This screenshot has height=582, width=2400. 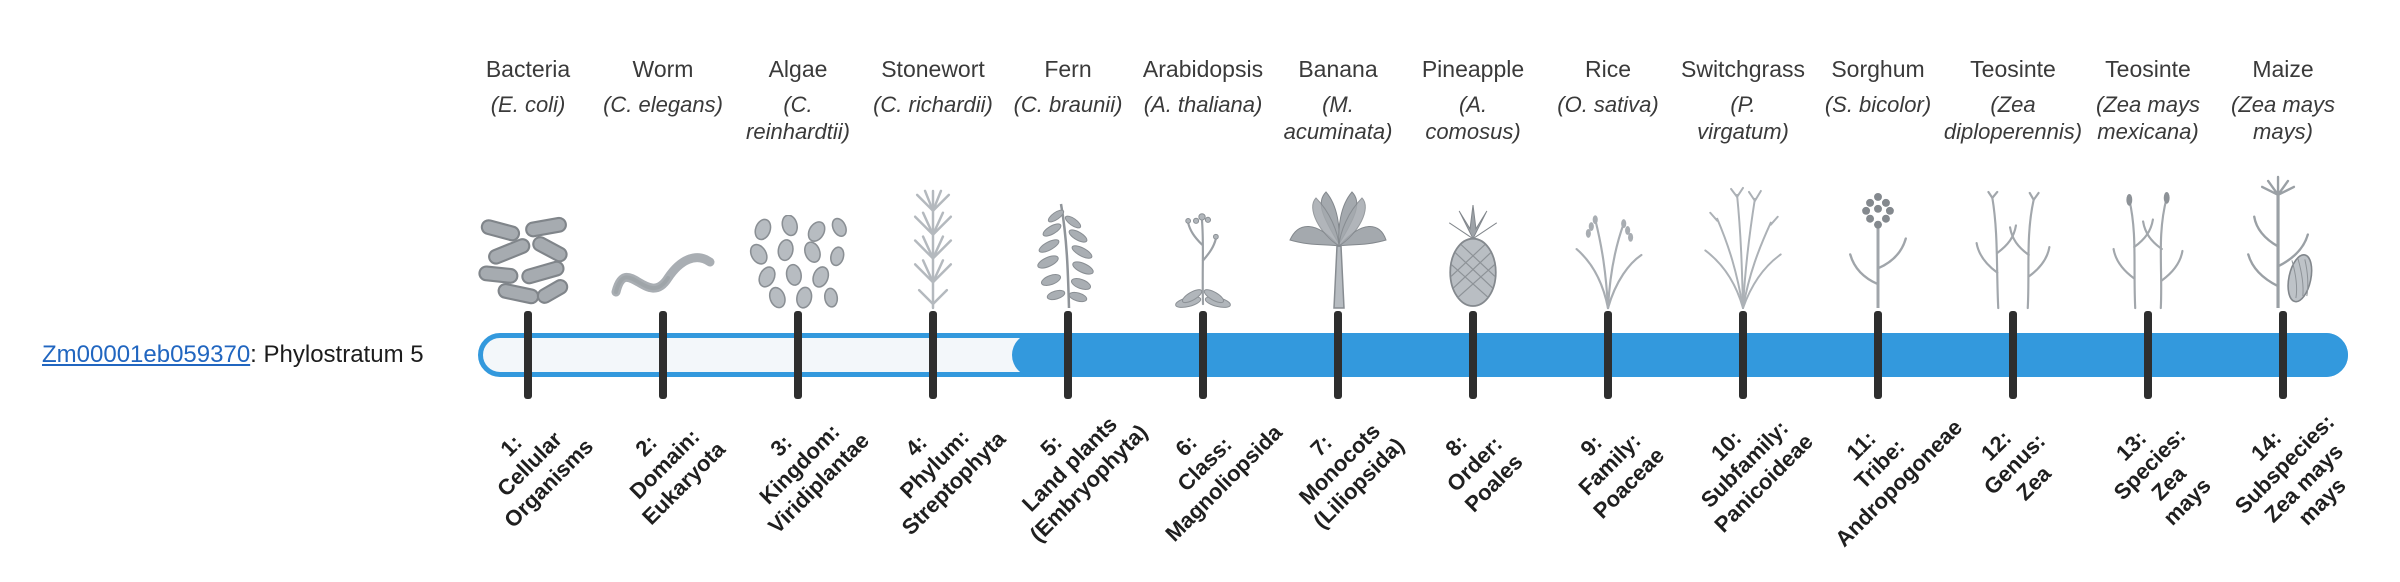 What do you see at coordinates (1473, 118) in the screenshot?
I see `organism-scientific-name: (A. comosus)` at bounding box center [1473, 118].